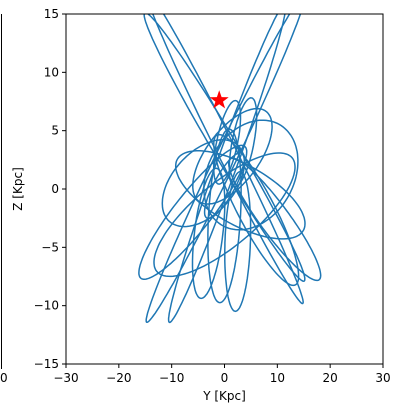  I want to click on x-axis: −30 −20 −10 0 10 20 30, so click(222, 374).